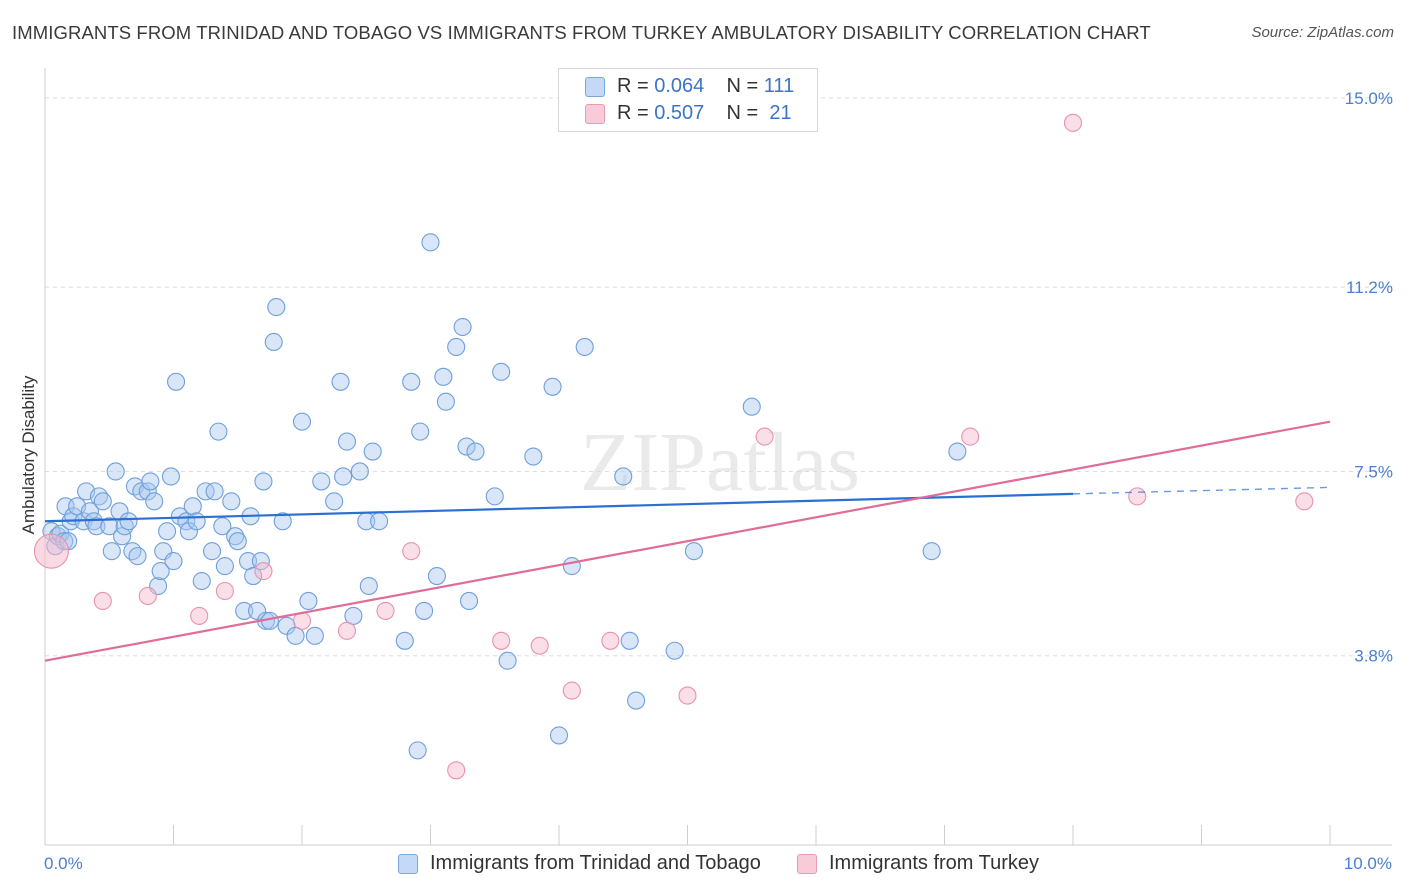 The image size is (1406, 892). Describe the element at coordinates (934, 863) in the screenshot. I see `bottom-legend-label: Immigrants from Turkey` at that location.